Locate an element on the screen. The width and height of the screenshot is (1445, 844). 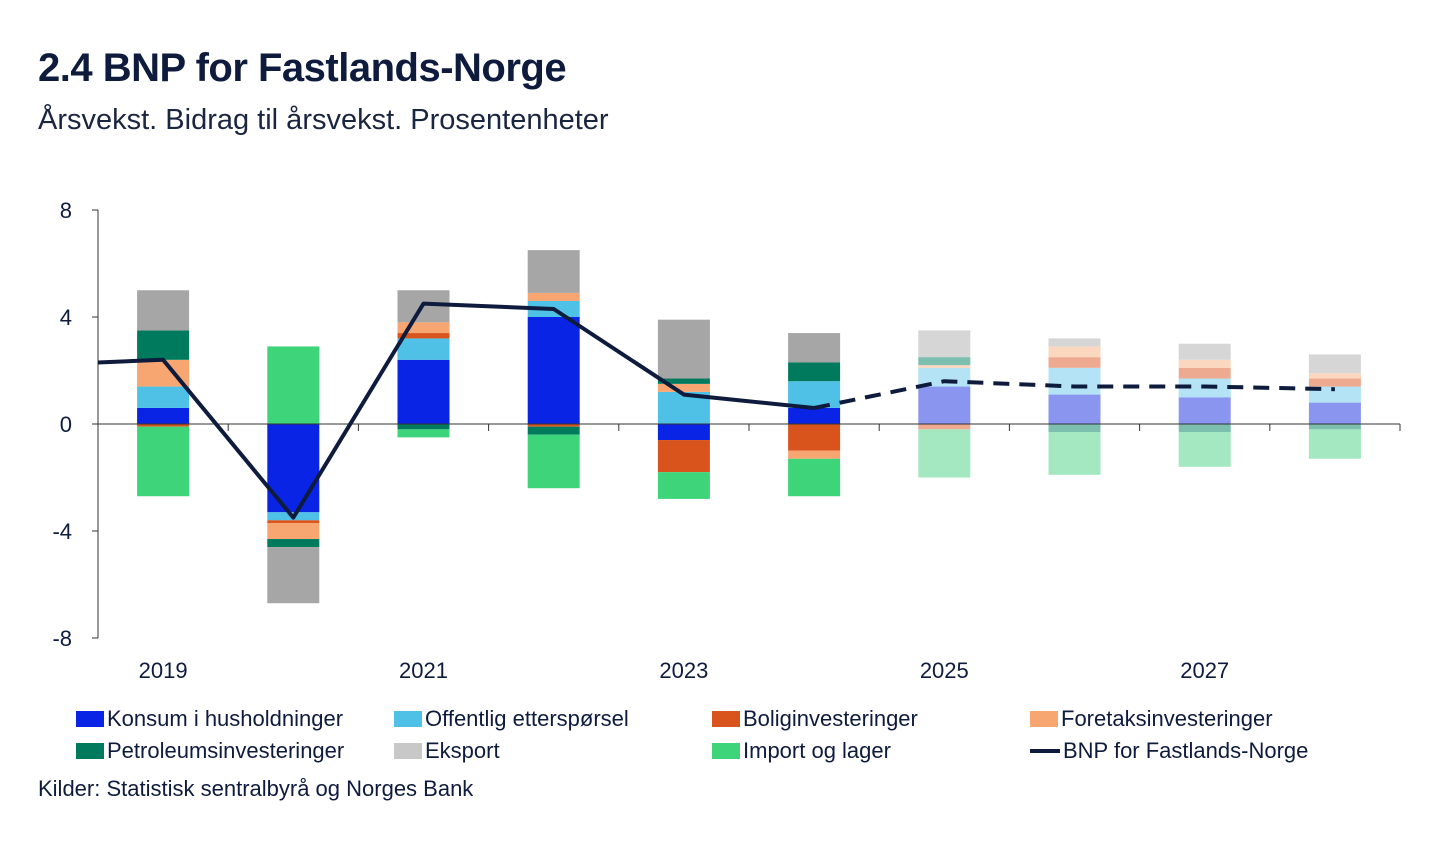
legend-item-konsum: Konsum i husholdninger is located at coordinates (209, 719).